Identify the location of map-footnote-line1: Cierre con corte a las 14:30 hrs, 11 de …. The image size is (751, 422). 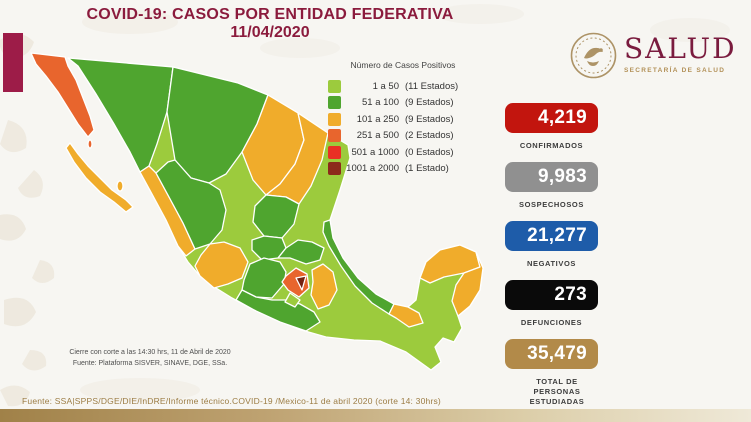
(150, 352).